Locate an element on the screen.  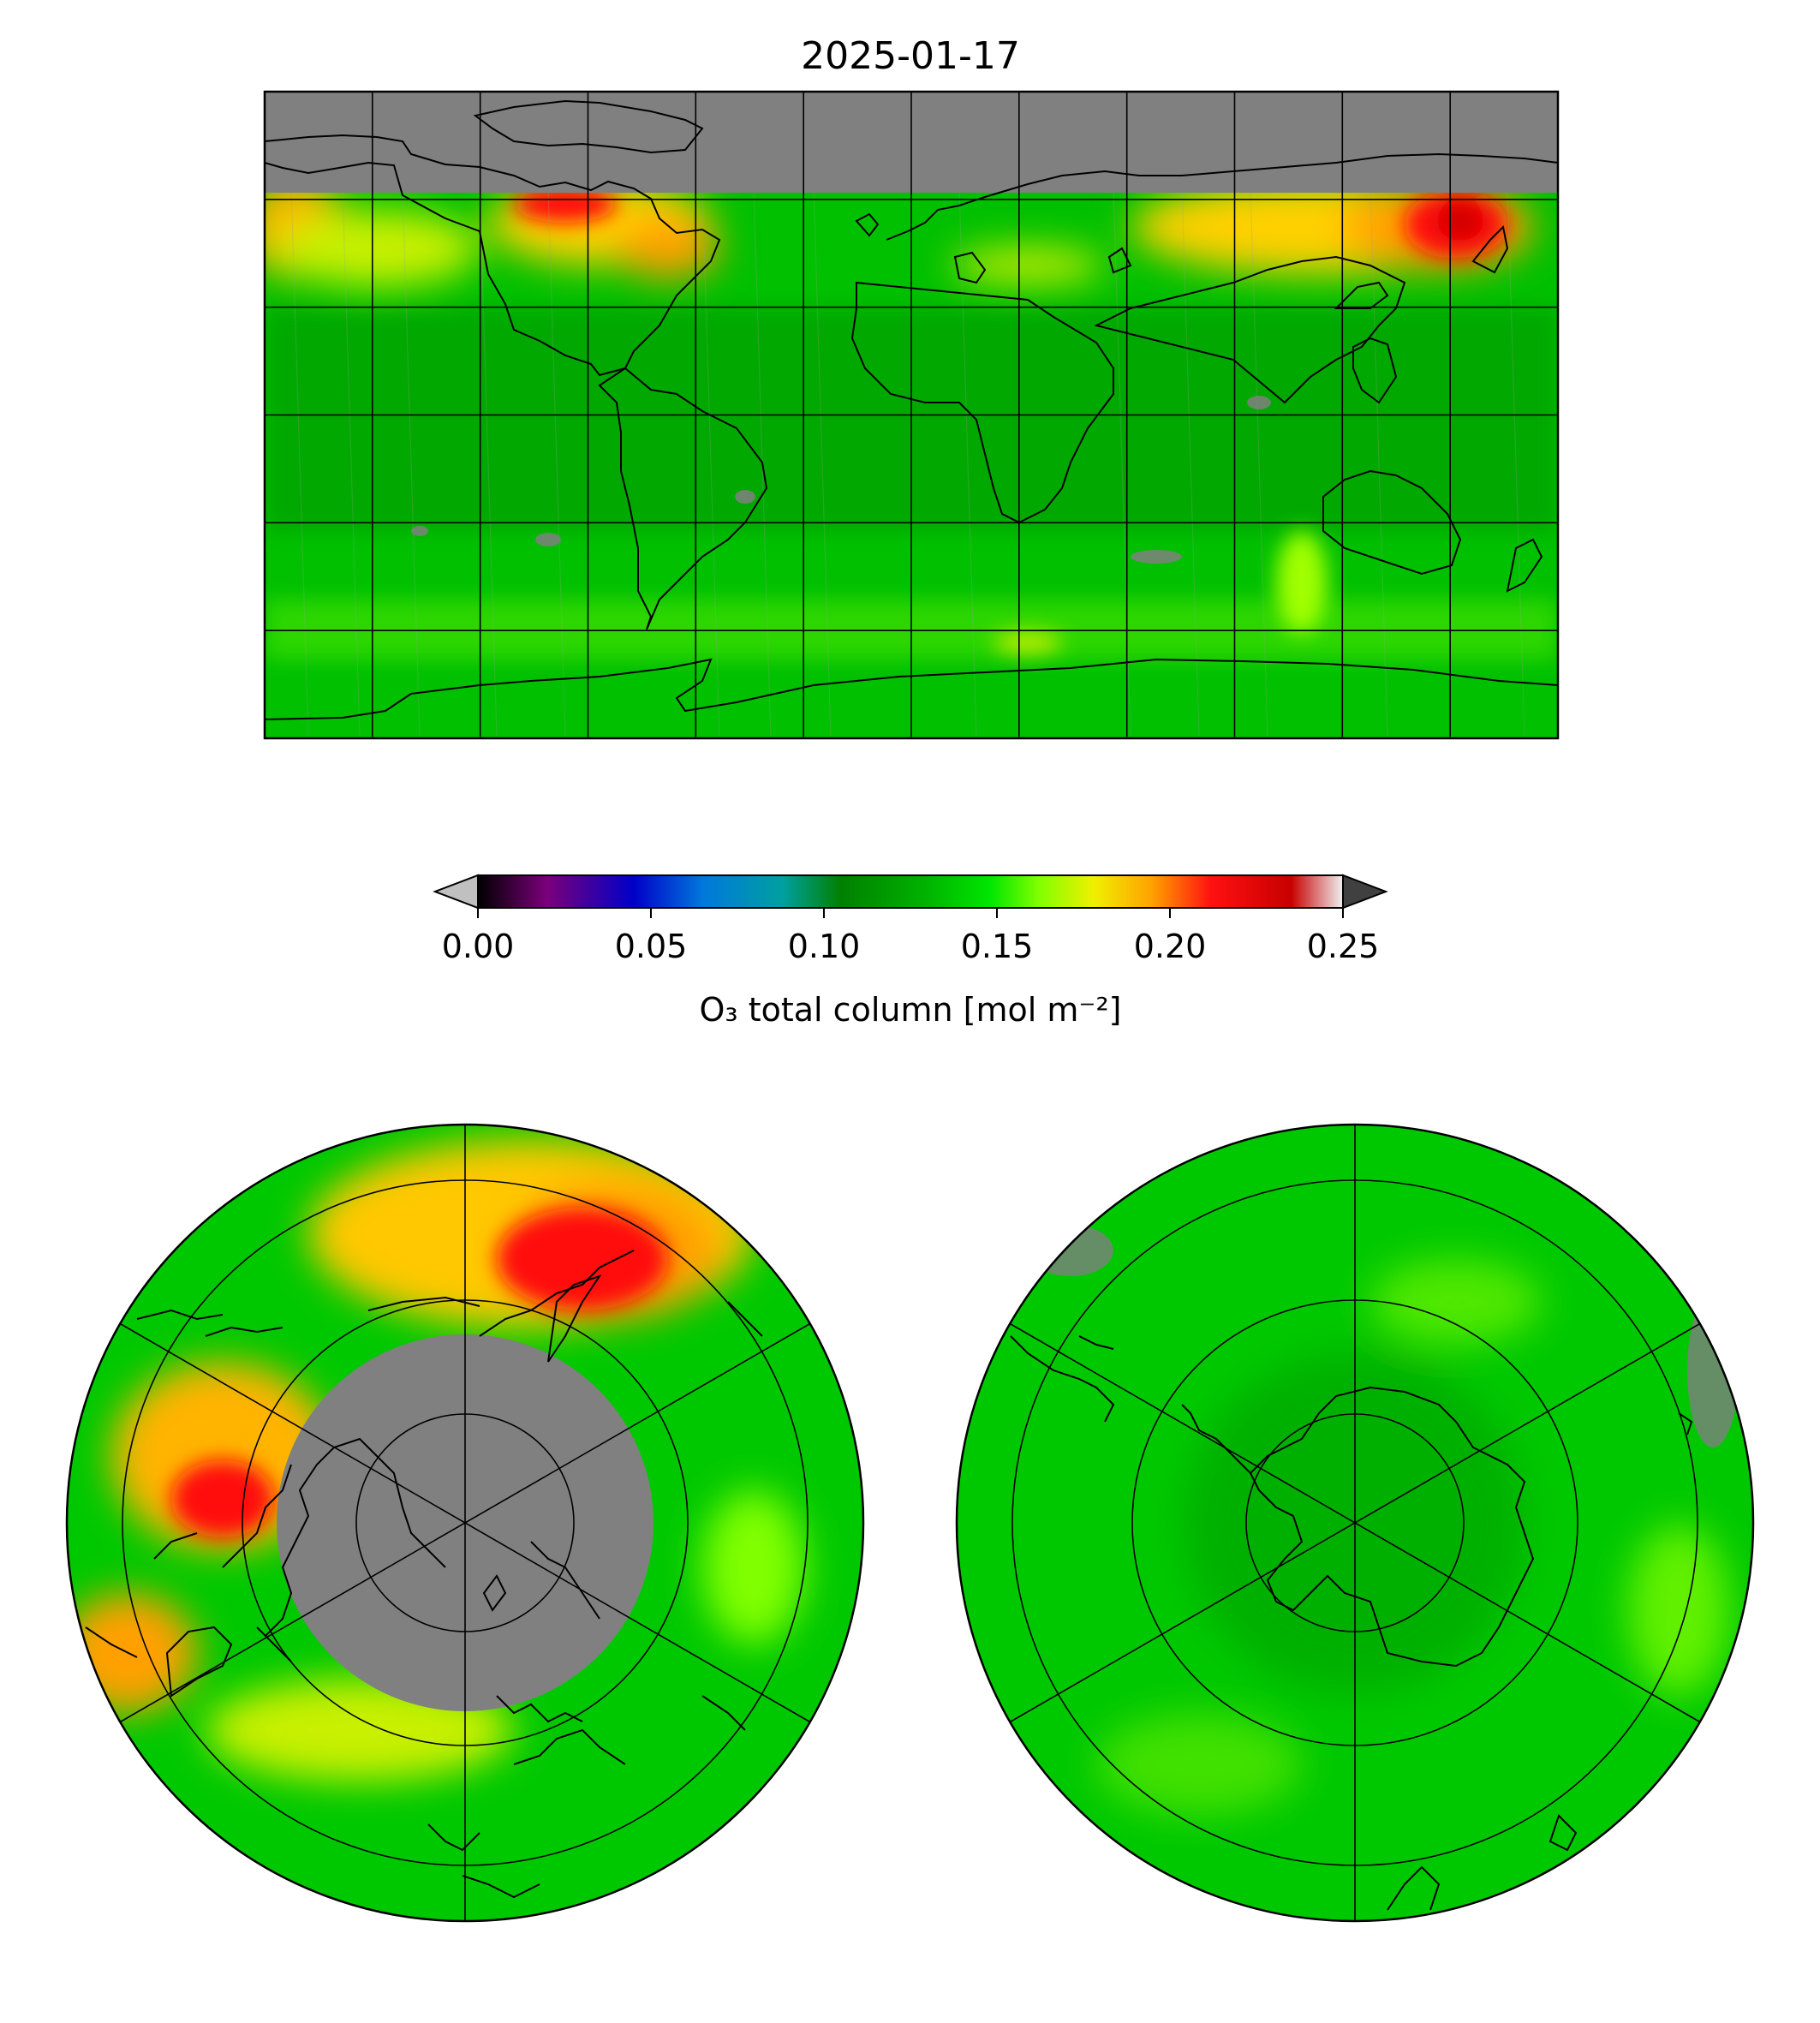
colorbar-tick-label: 0.05 is located at coordinates (651, 946).